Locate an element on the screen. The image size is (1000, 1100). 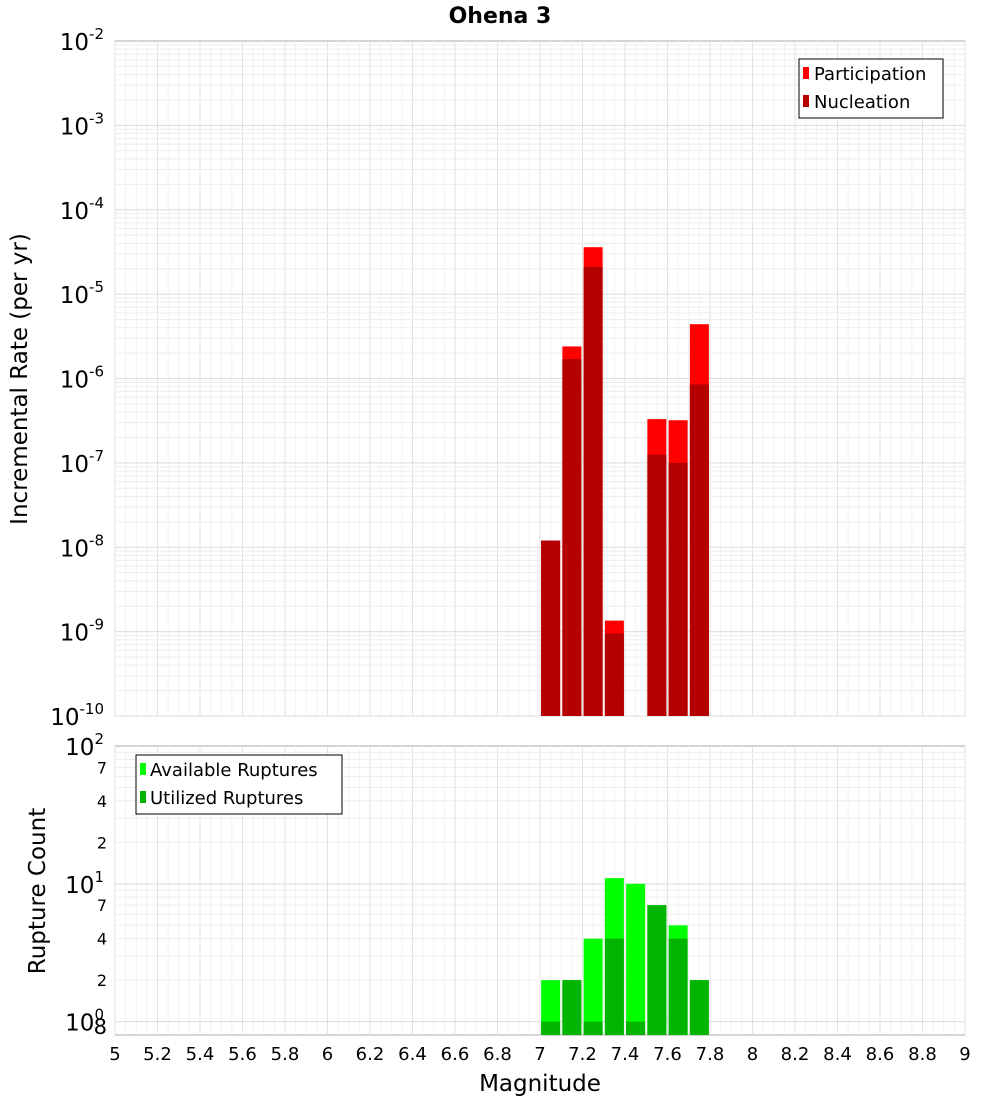
rate-y-axis-ticks: 10⁻² 10⁻³ 10⁻⁴ 10⁻⁵ 10⁻⁶ 10⁻⁷ 10⁻⁸ 10⁻⁹ 10⁻¹⁰ is located at coordinates (77, 378).